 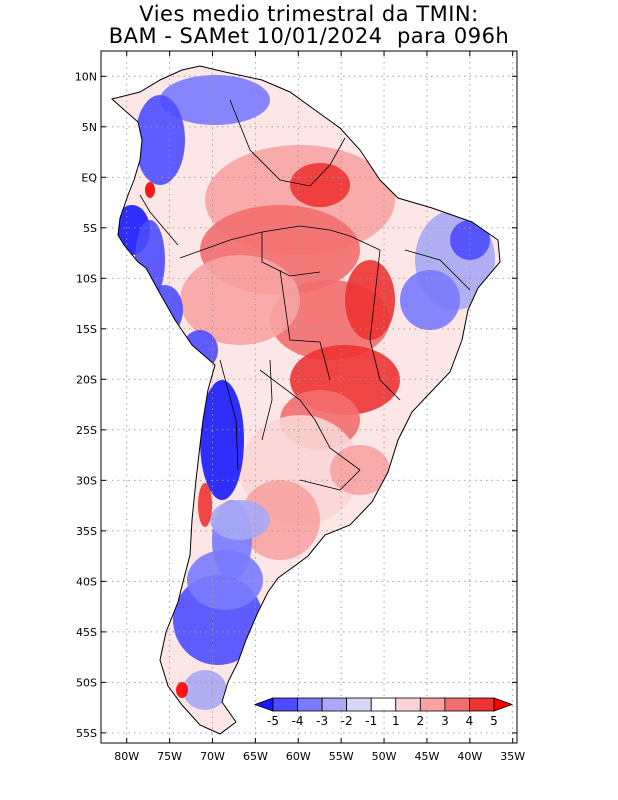 I want to click on colorbar-low-triangle, so click(x=263, y=704).